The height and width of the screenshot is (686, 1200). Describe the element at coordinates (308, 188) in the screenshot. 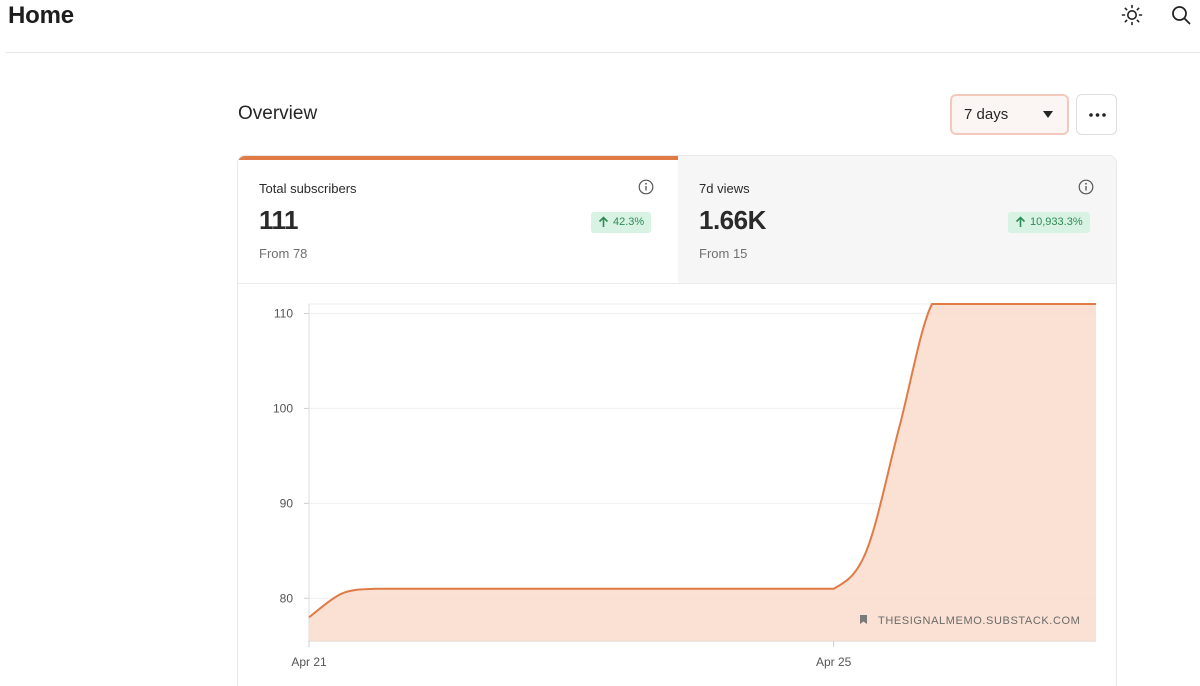

I see `stat-label: Total subscribers` at that location.